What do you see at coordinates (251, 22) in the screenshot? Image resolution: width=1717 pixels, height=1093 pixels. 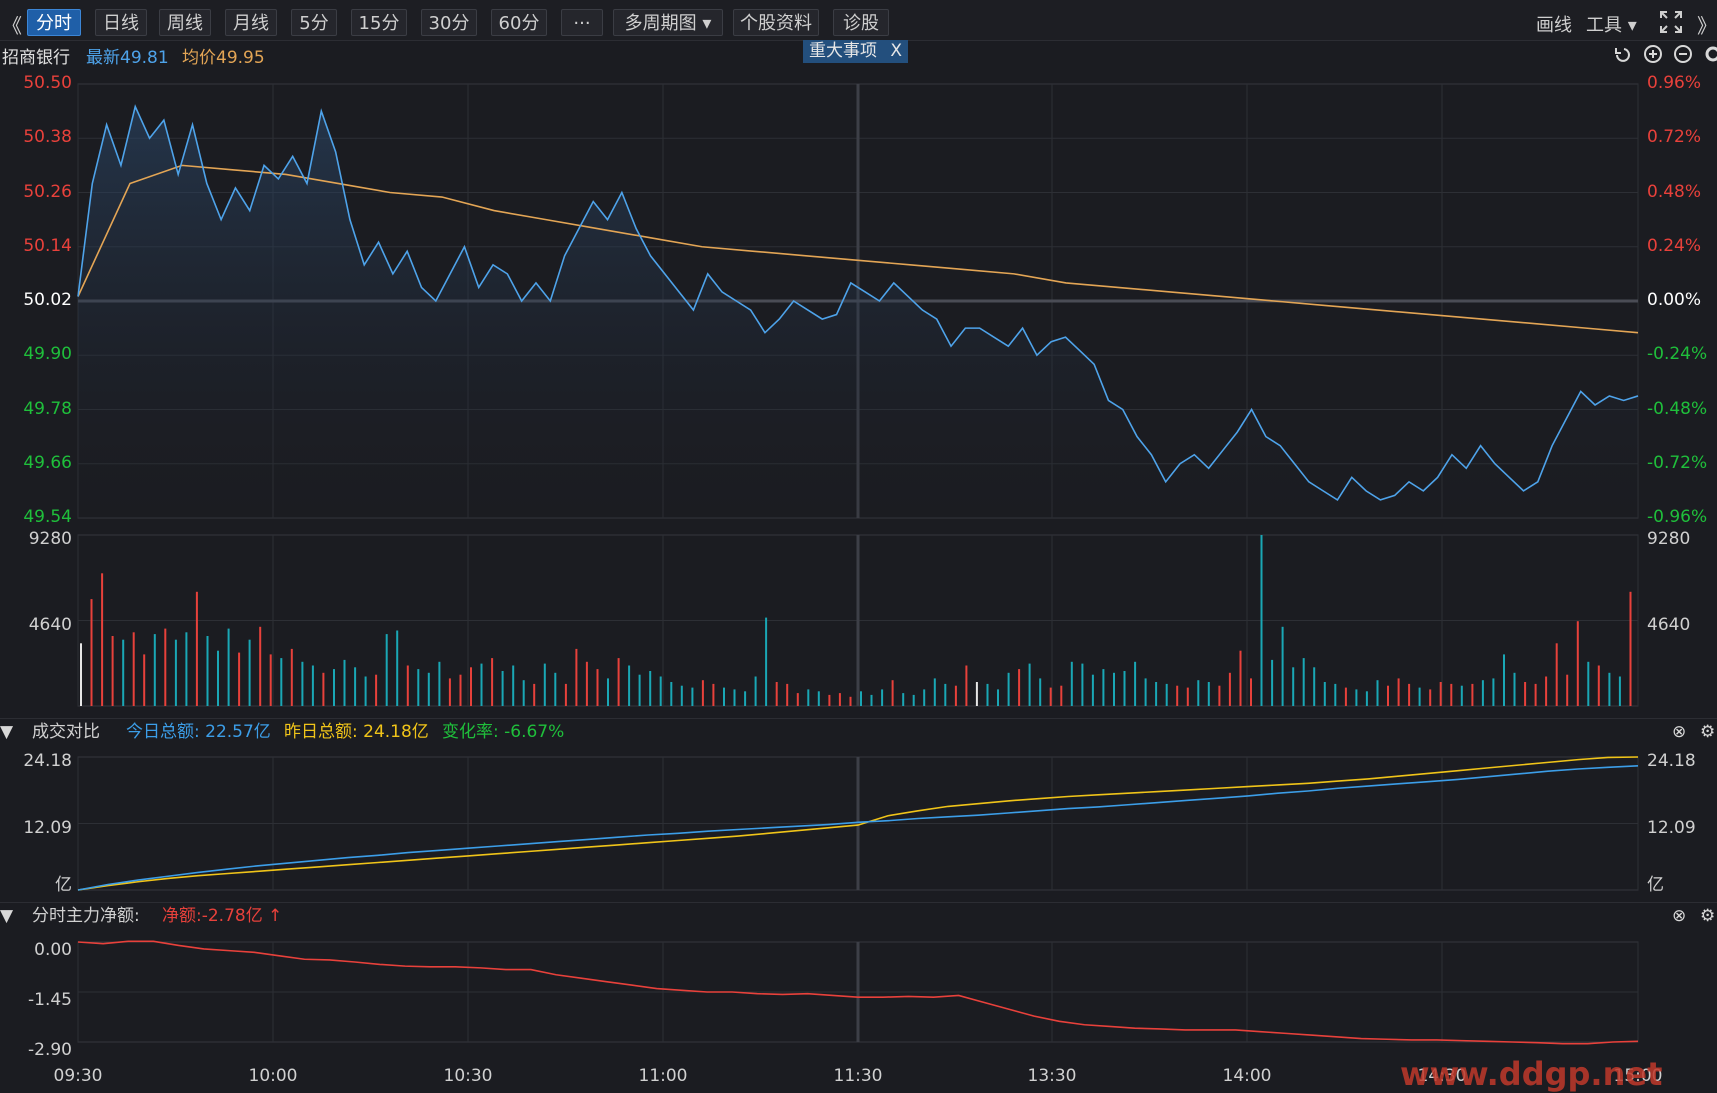 I see `tab-3: 月线` at bounding box center [251, 22].